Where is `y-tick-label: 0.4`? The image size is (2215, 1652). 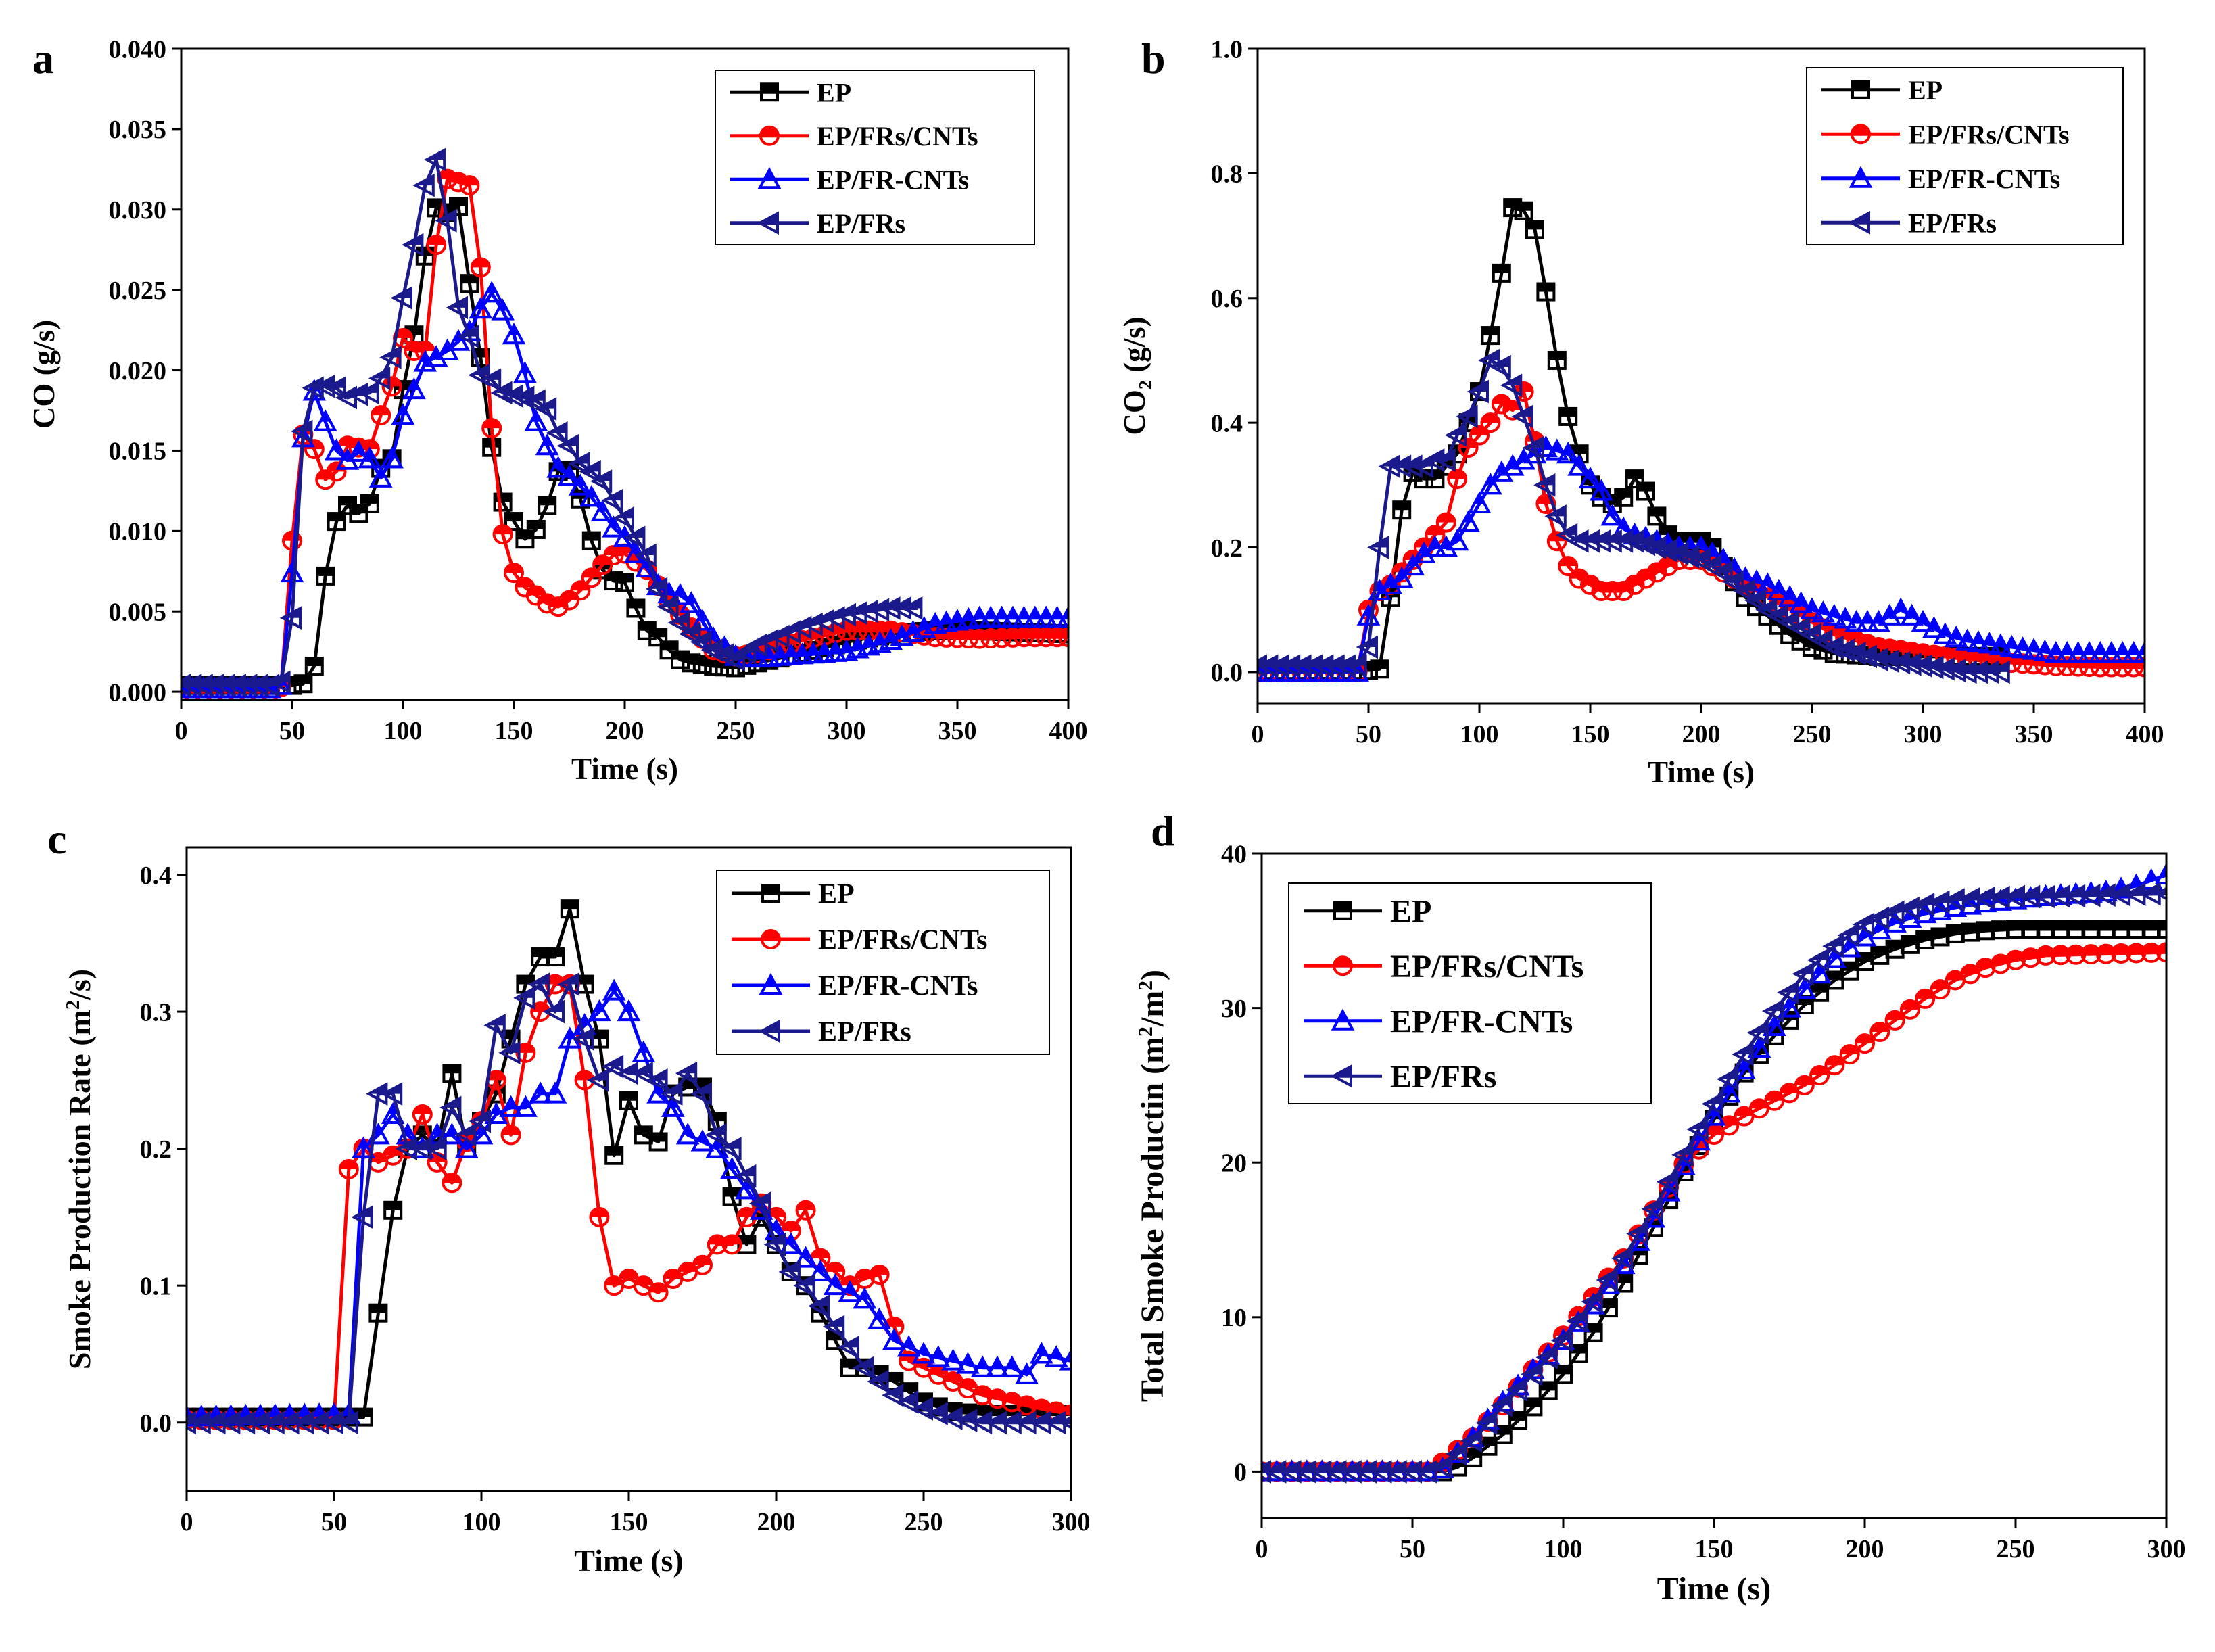
y-tick-label: 0.4 is located at coordinates (156, 876).